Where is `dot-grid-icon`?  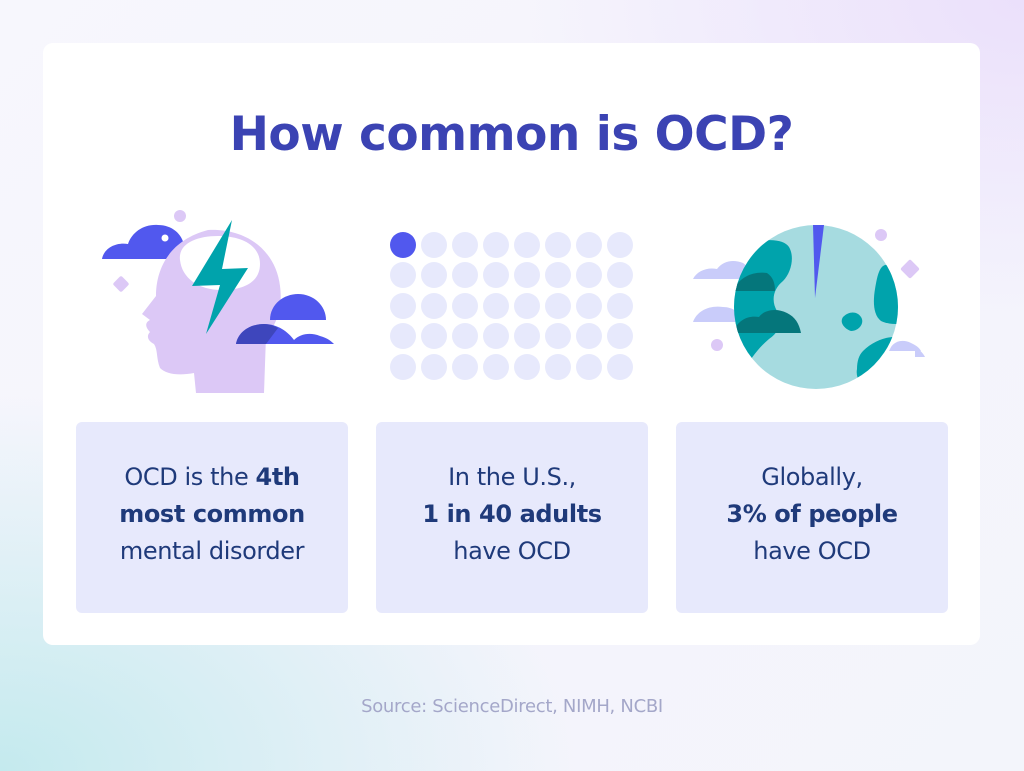
dot-grid-icon is located at coordinates (513, 307).